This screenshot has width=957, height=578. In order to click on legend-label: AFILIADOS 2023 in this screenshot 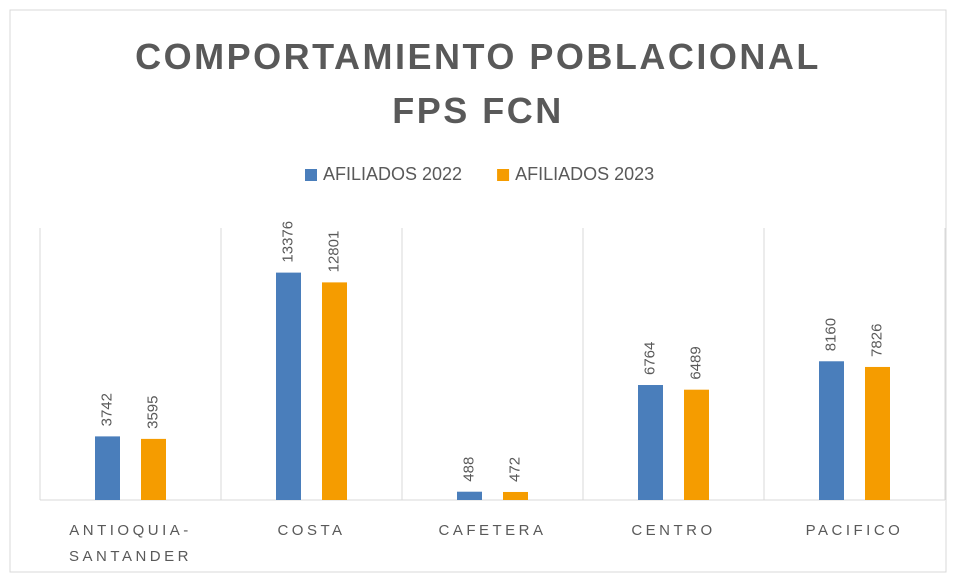, I will do `click(584, 174)`.